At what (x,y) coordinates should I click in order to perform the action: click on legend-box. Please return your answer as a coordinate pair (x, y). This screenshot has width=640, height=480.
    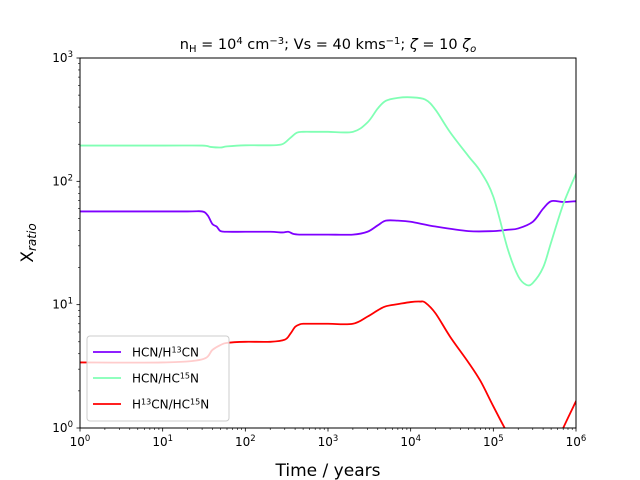
    Looking at the image, I should click on (158, 378).